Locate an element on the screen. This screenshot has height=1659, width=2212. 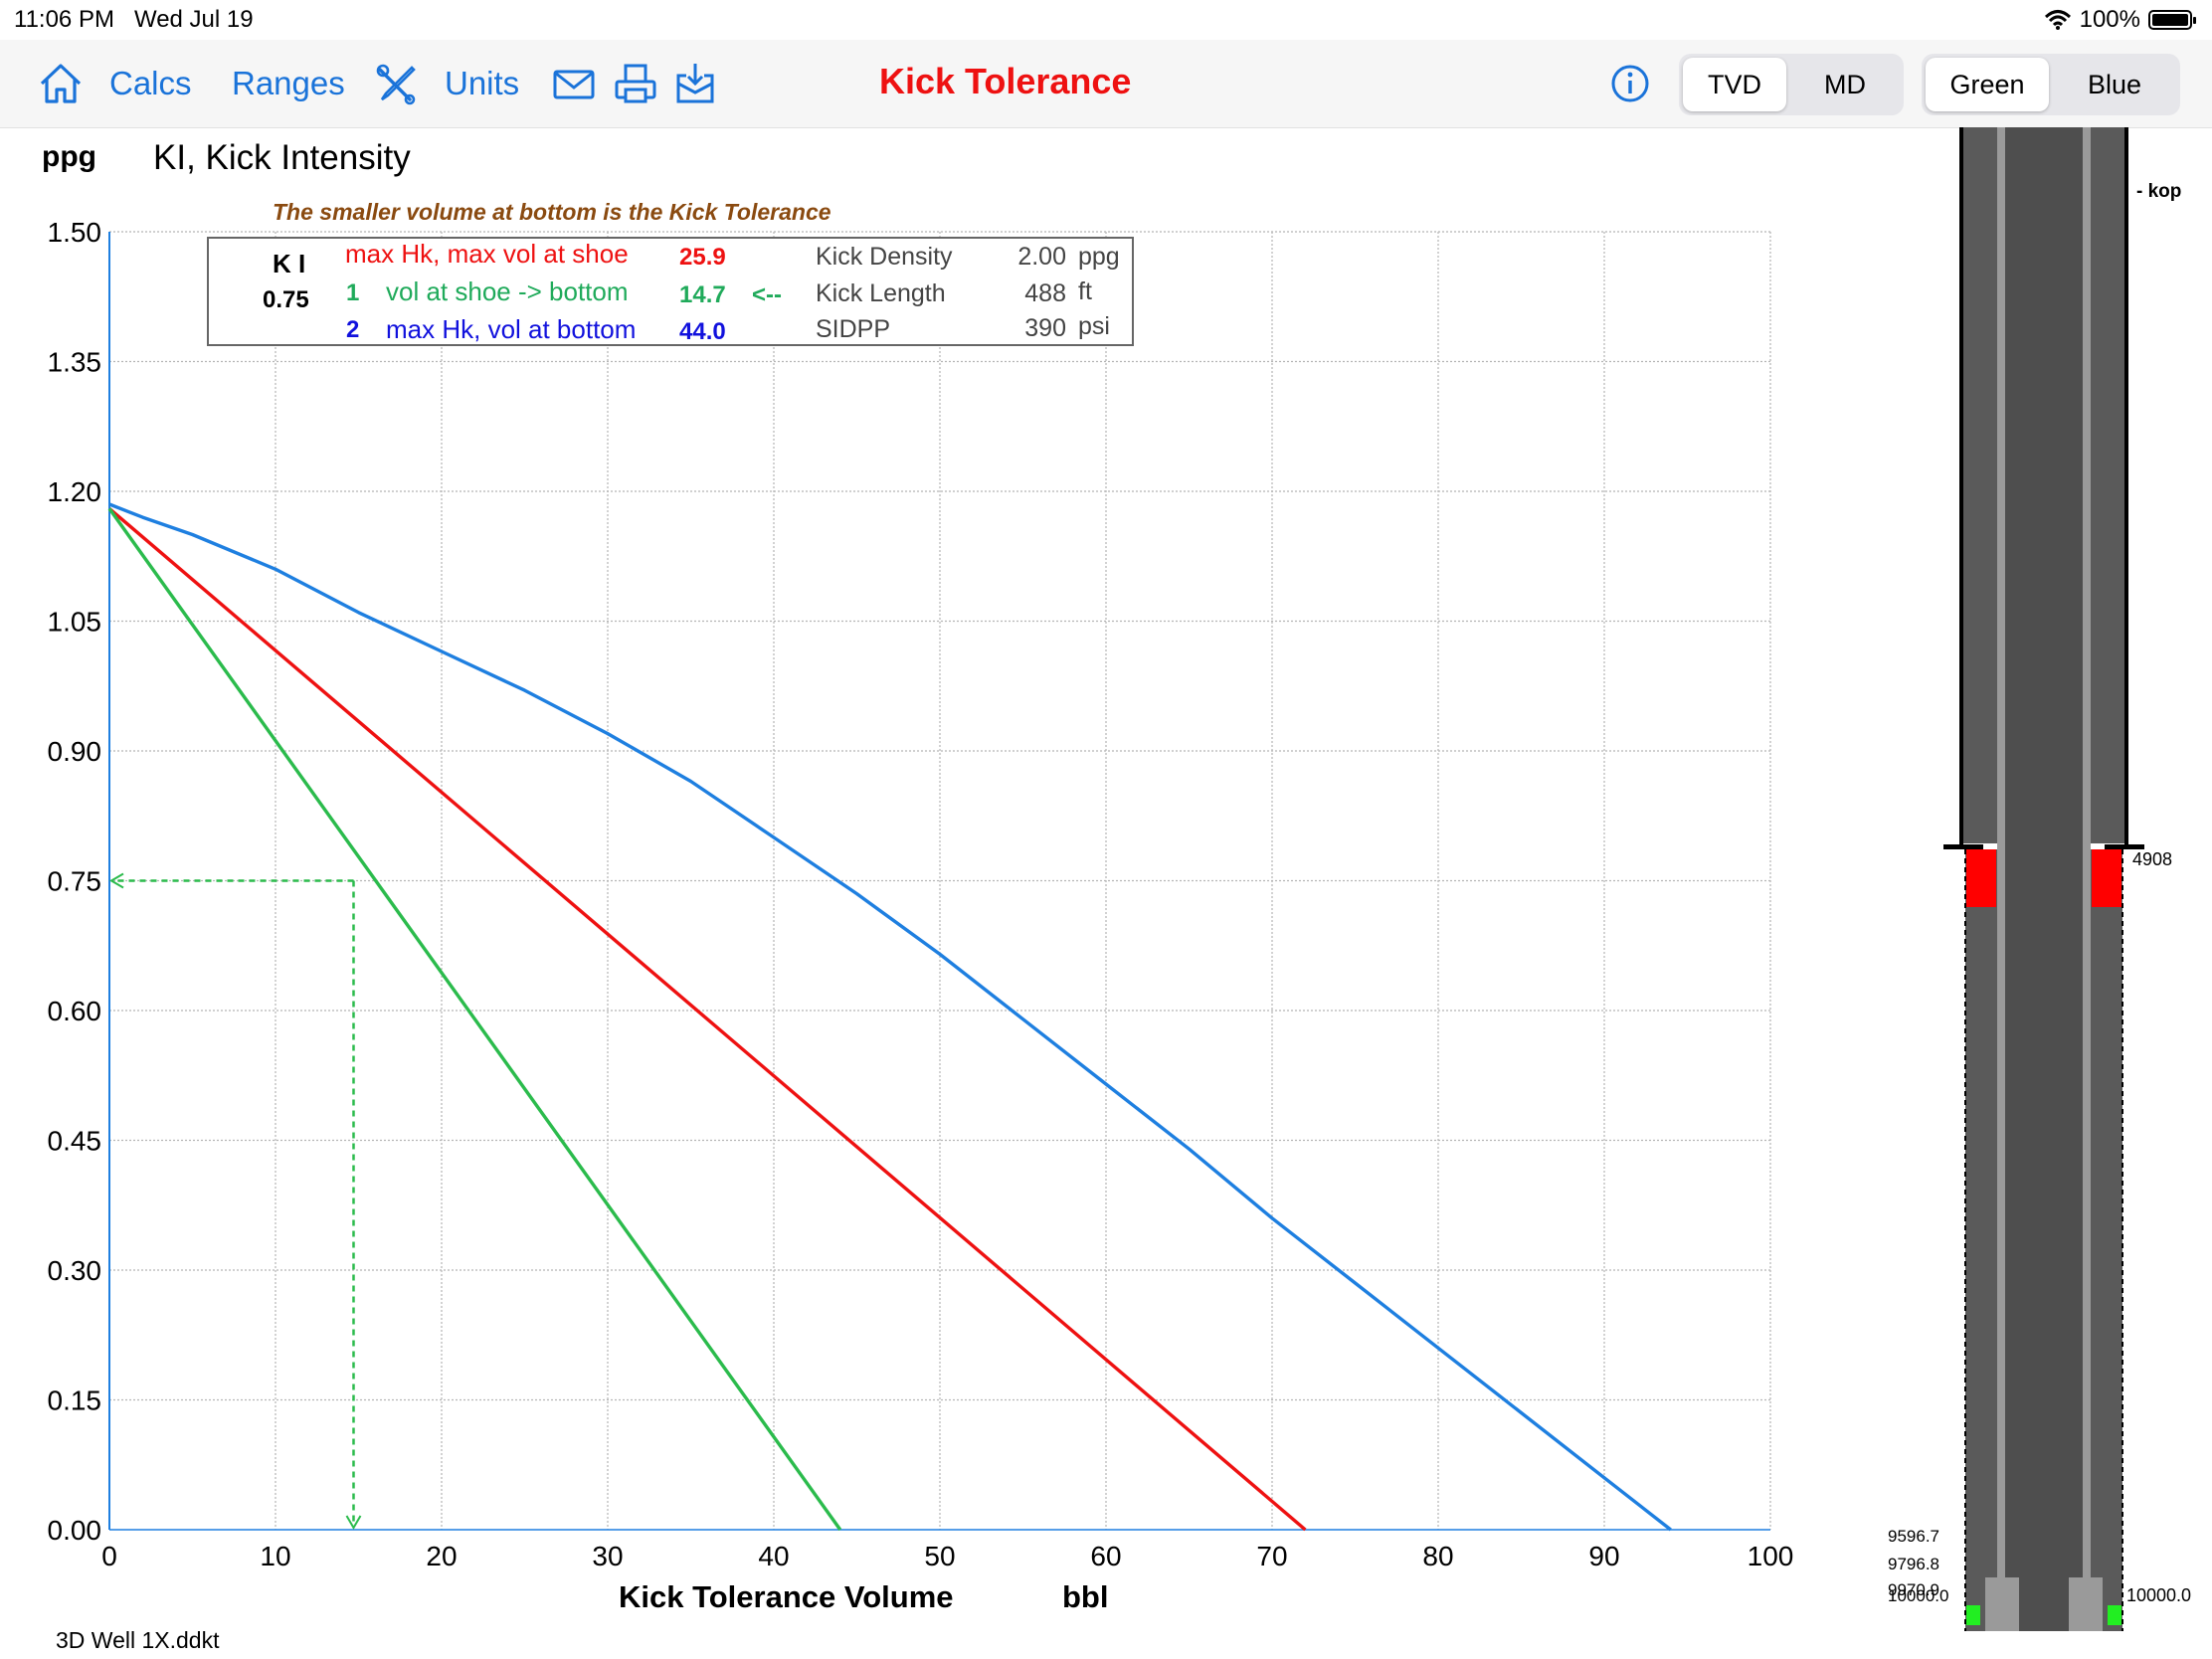
blue-option: Blue is located at coordinates (2114, 84).